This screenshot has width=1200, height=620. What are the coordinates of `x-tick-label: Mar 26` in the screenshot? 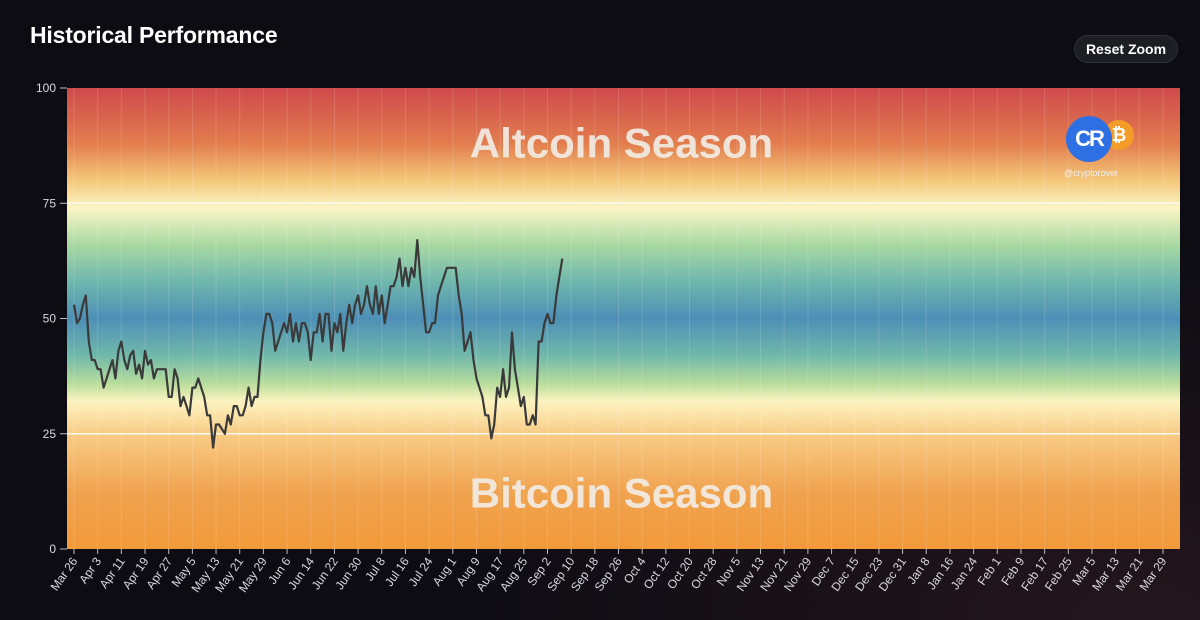 It's located at (64, 573).